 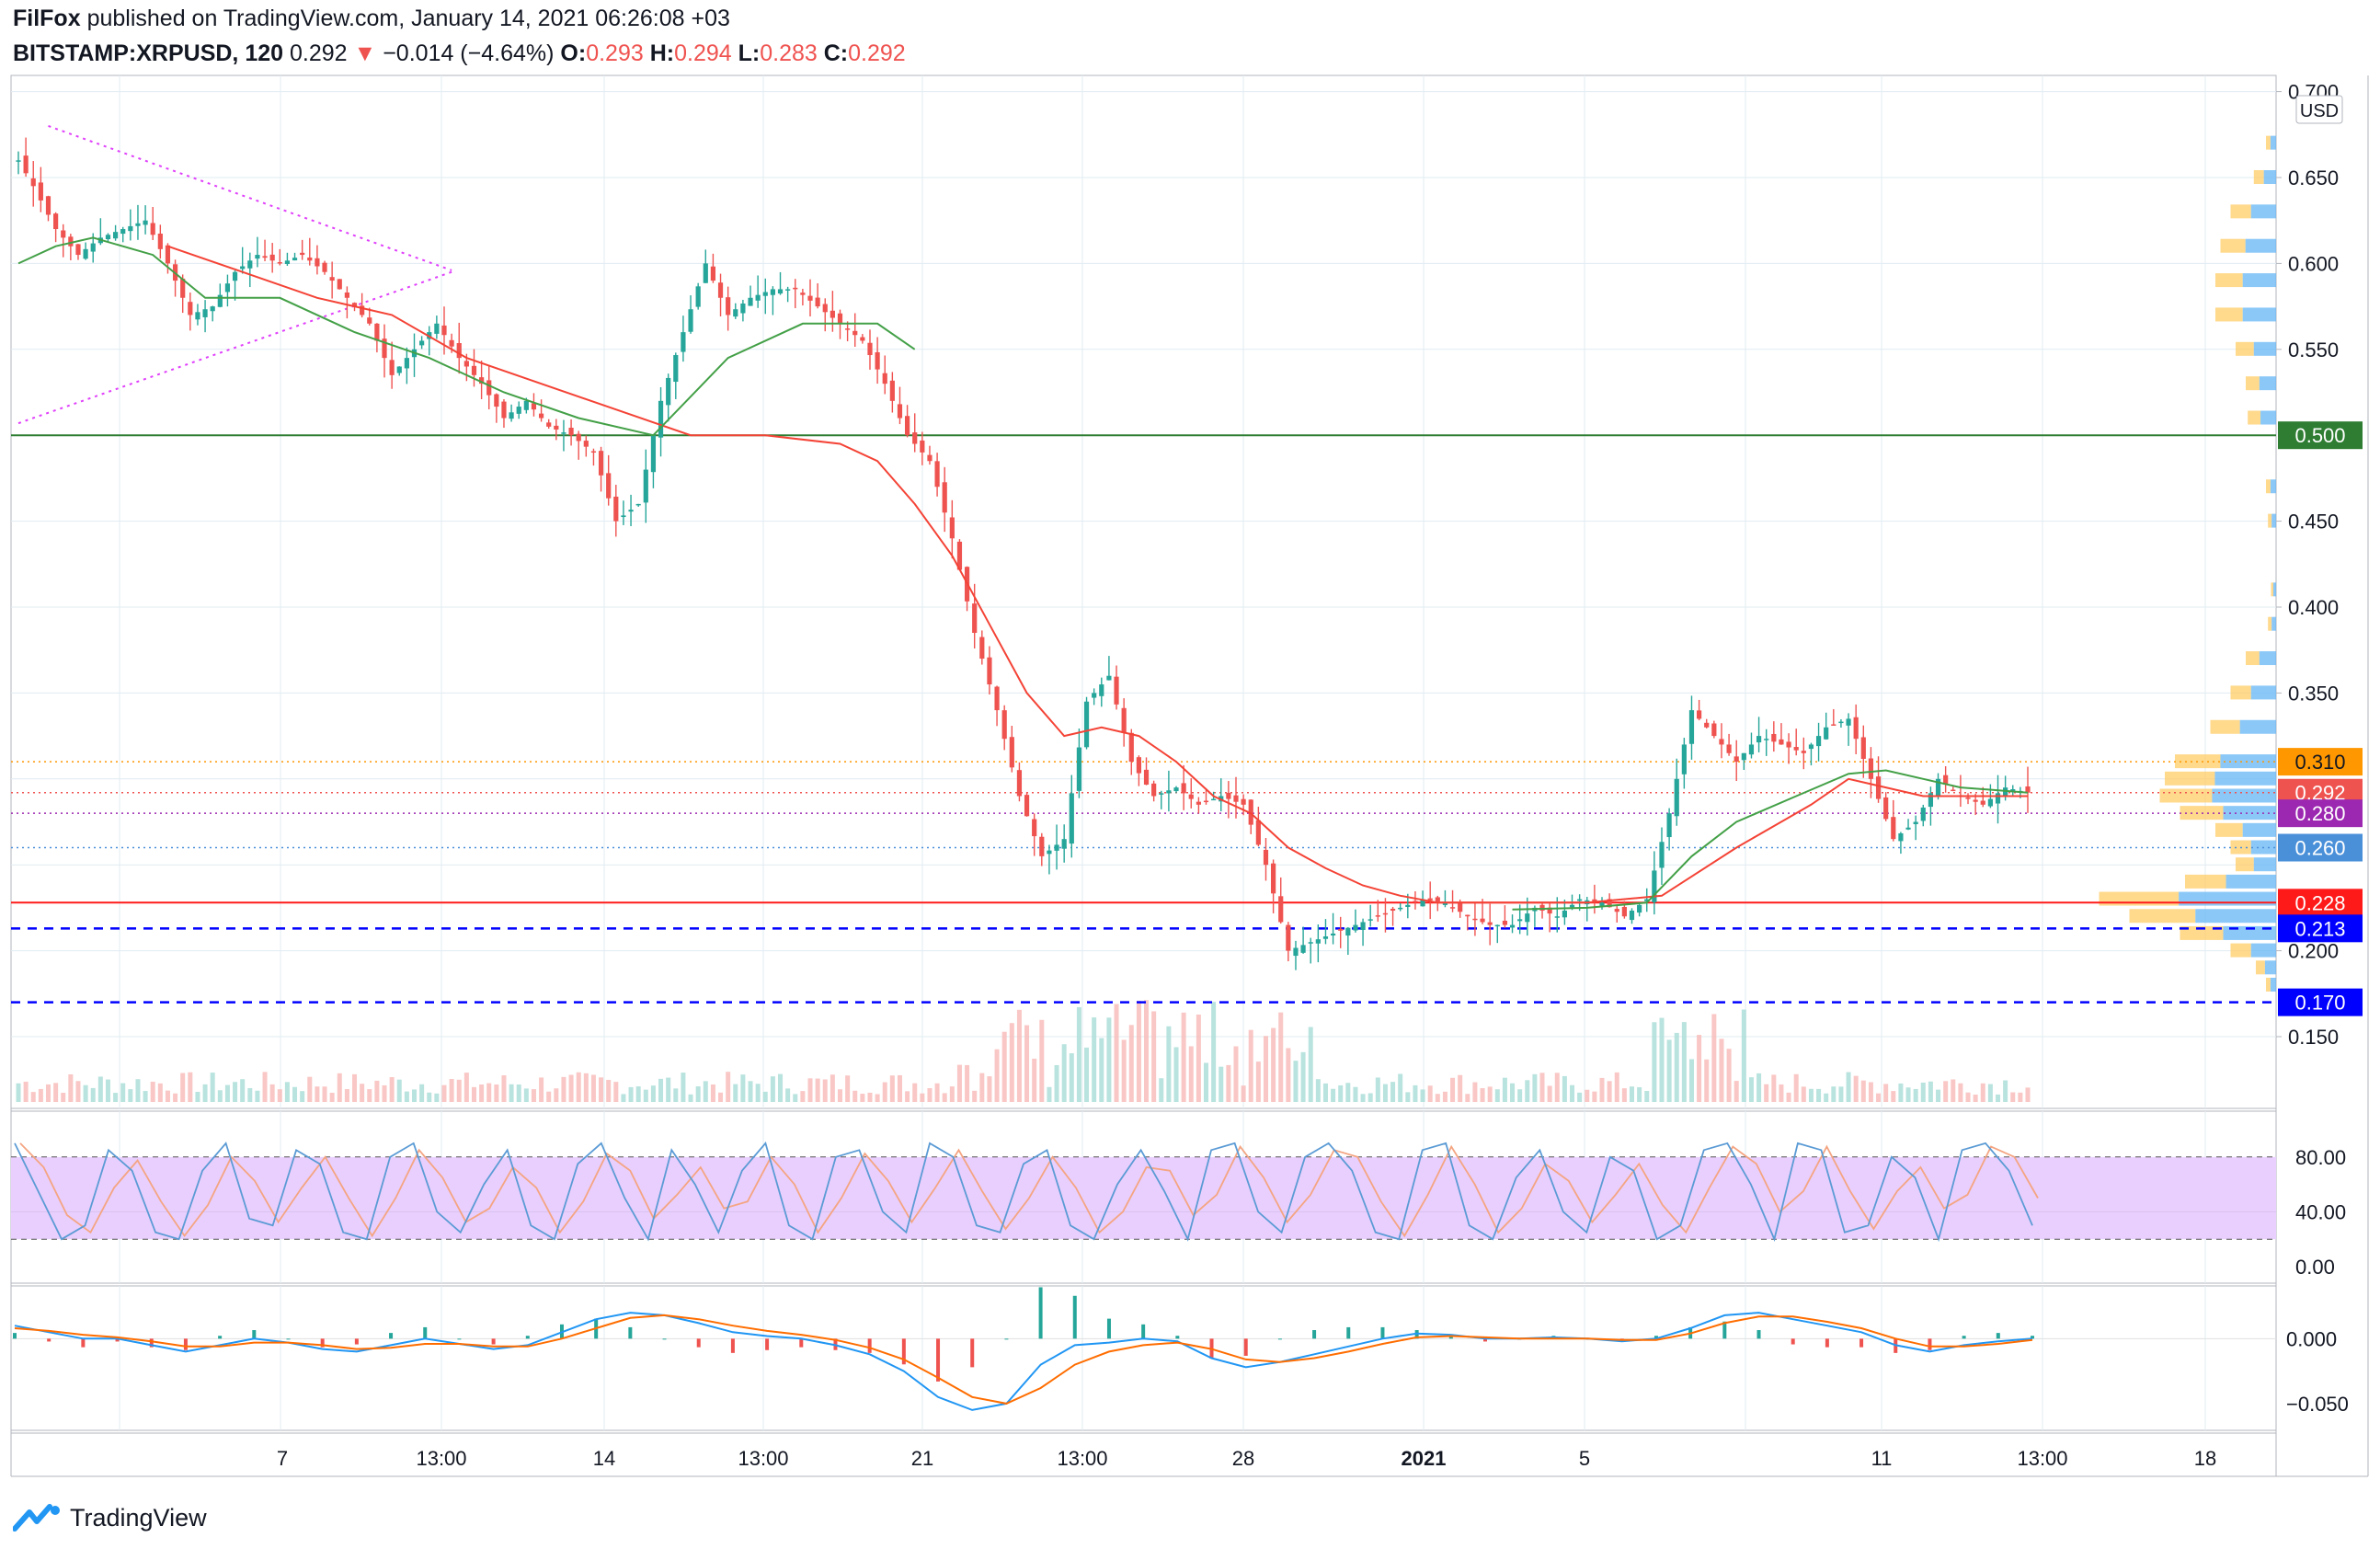 I want to click on price-label-0-500: 0.500, so click(x=2320, y=436).